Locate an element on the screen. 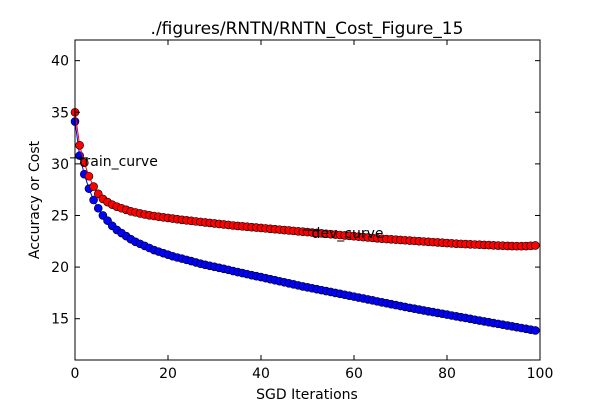  x-axis-label: SGD Iterations is located at coordinates (307, 393).